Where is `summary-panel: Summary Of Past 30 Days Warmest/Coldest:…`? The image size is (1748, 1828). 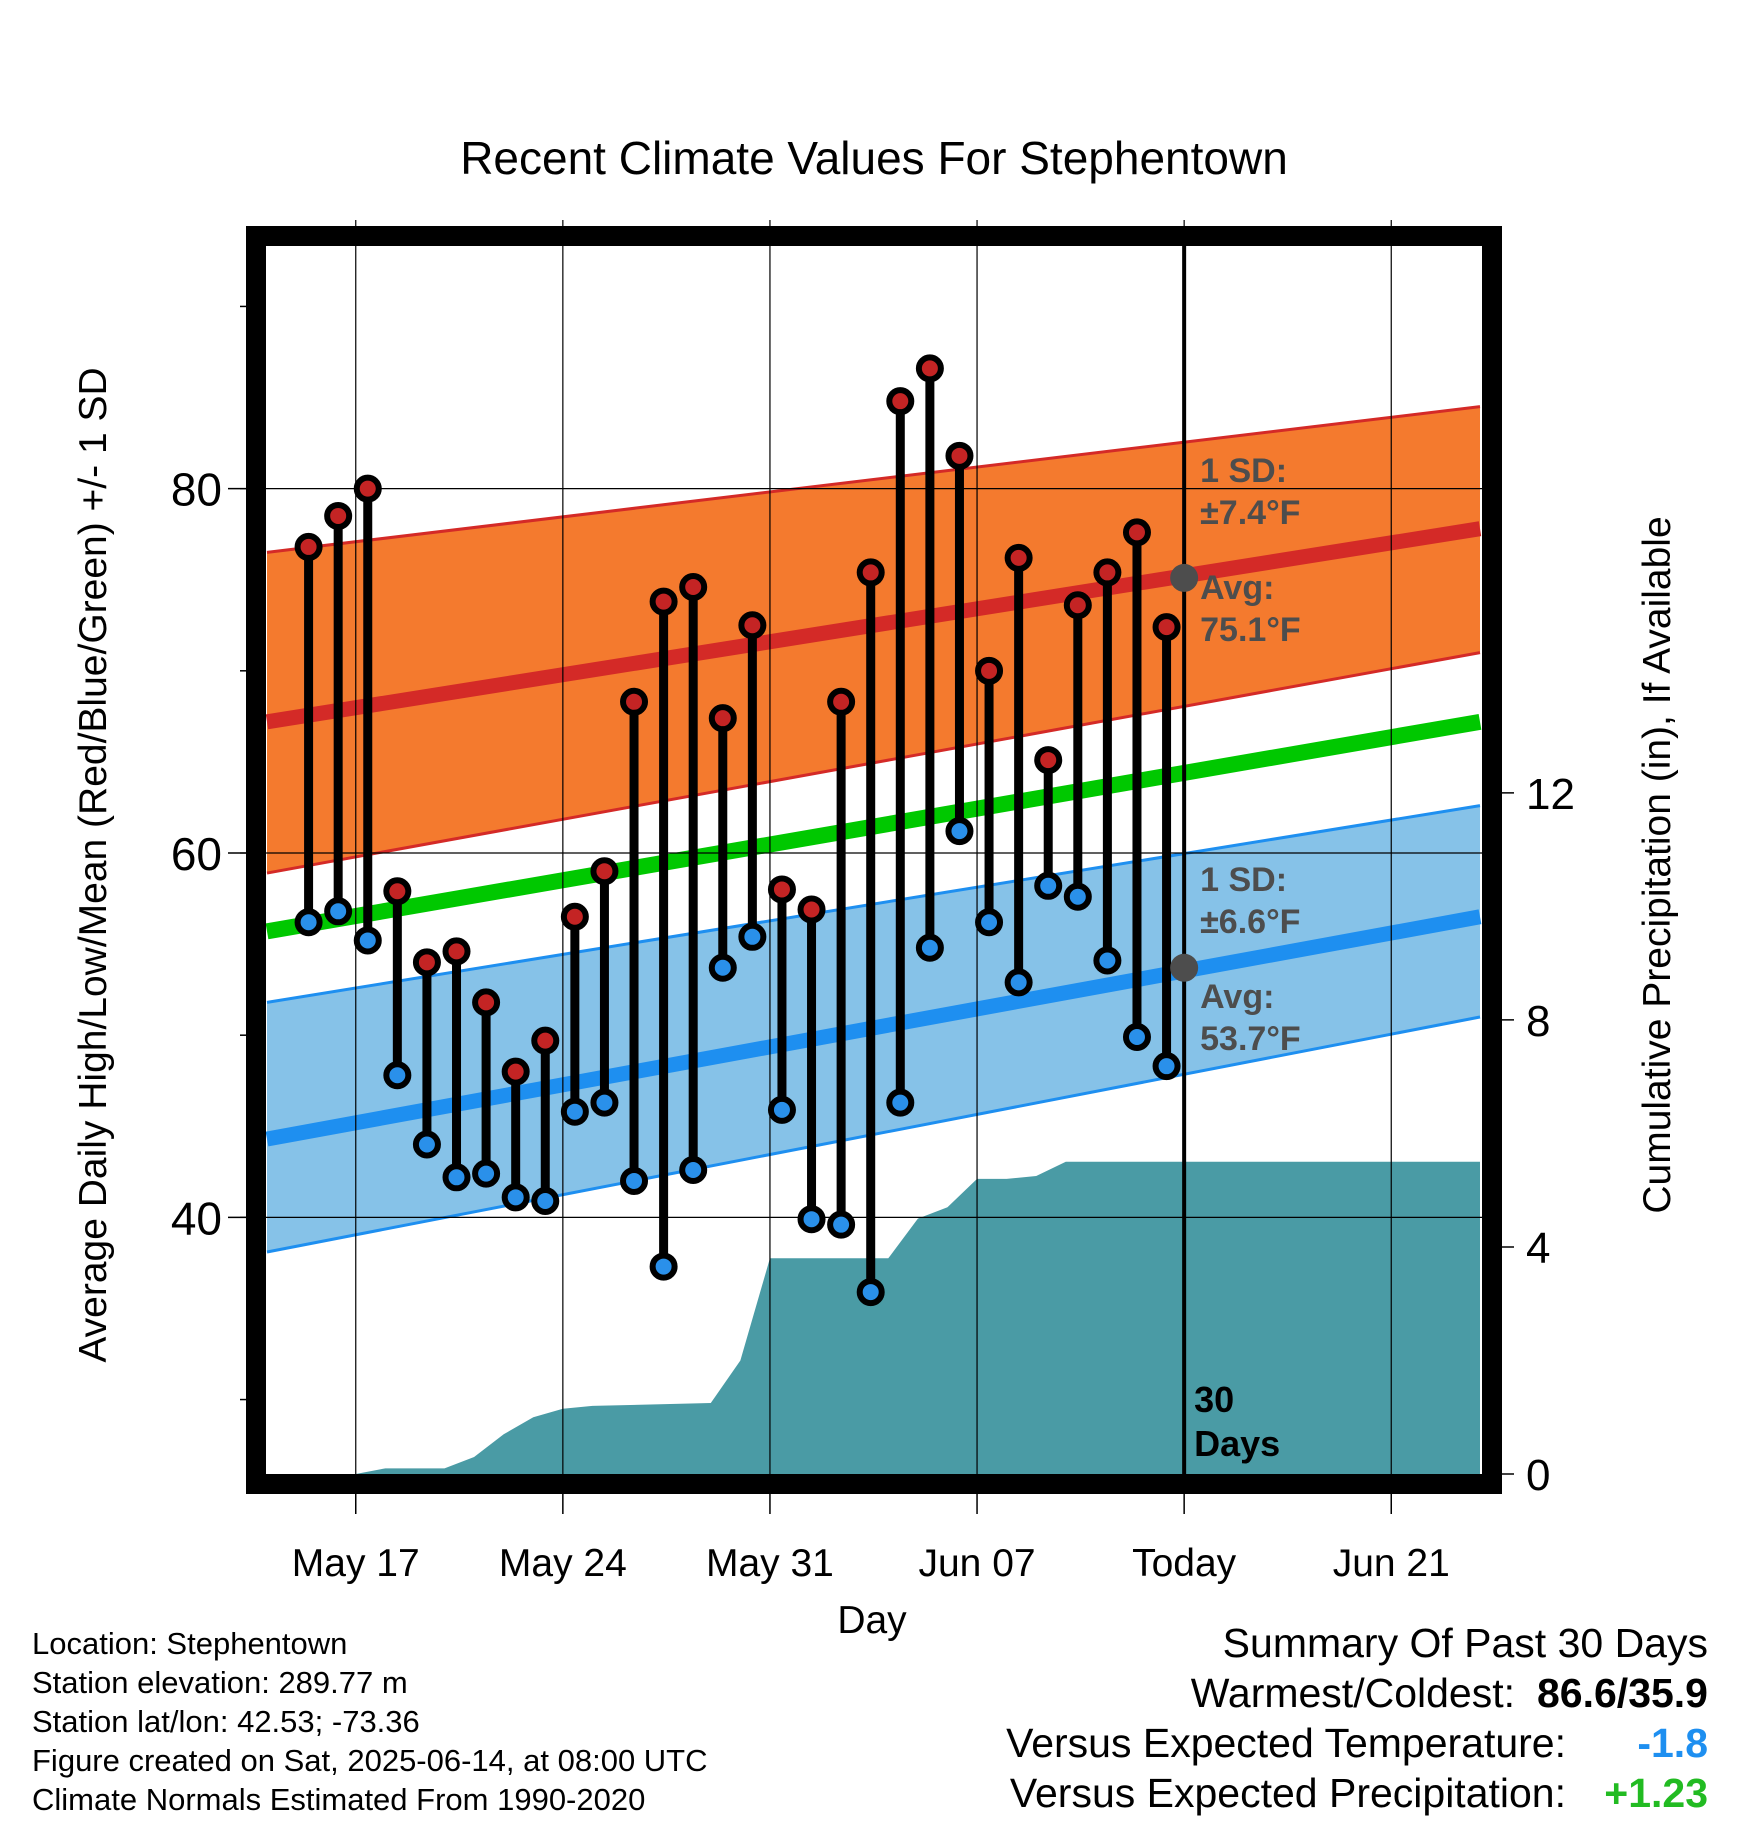 summary-panel: Summary Of Past 30 Days Warmest/Coldest:… is located at coordinates (1357, 1718).